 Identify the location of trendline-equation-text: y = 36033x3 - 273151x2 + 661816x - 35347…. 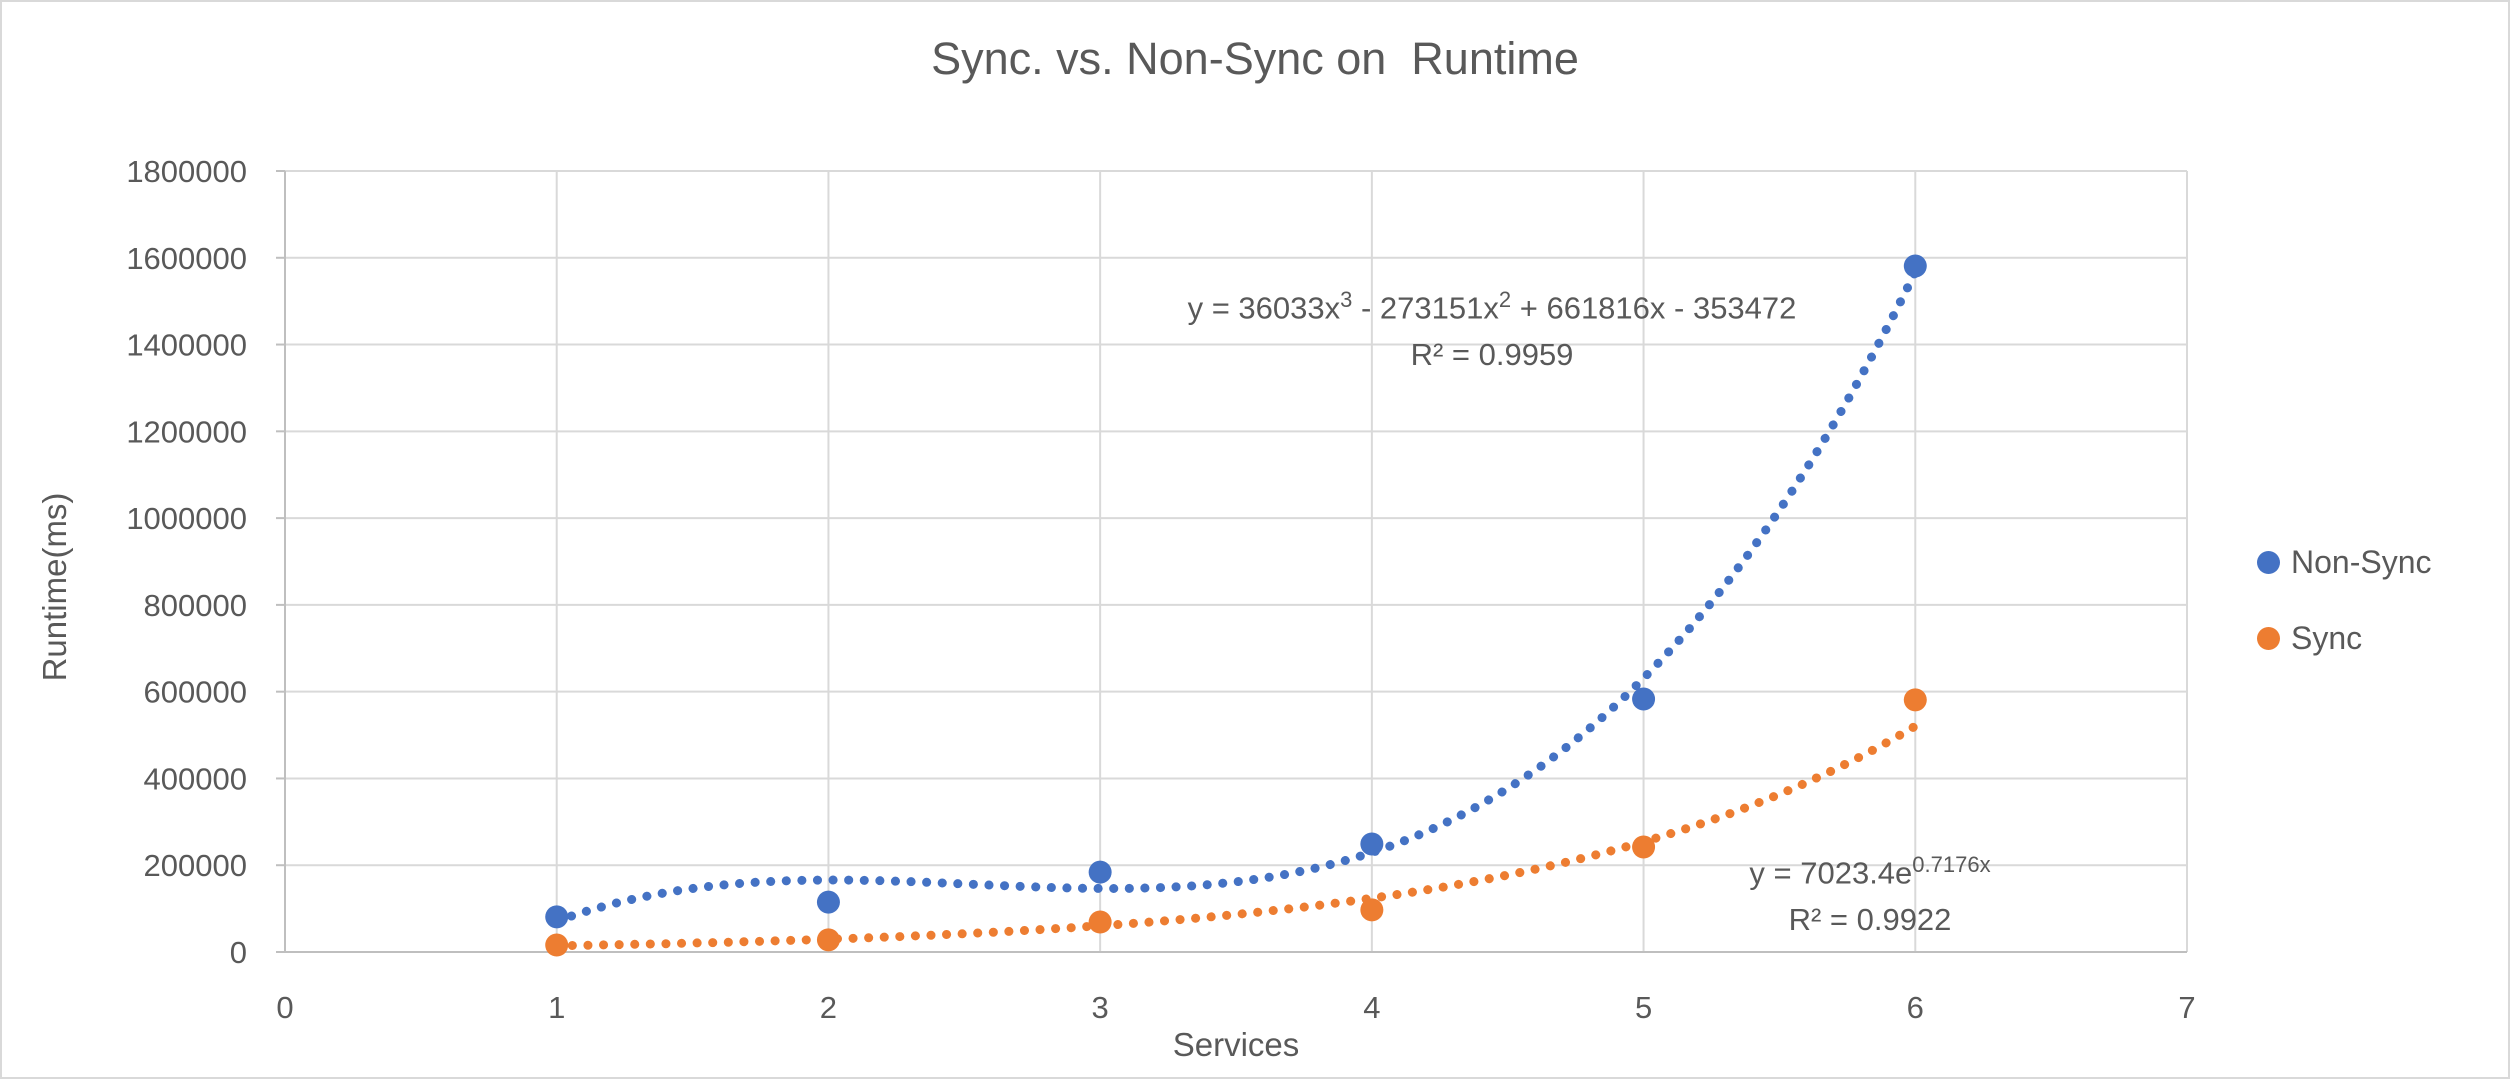
(1492, 303).